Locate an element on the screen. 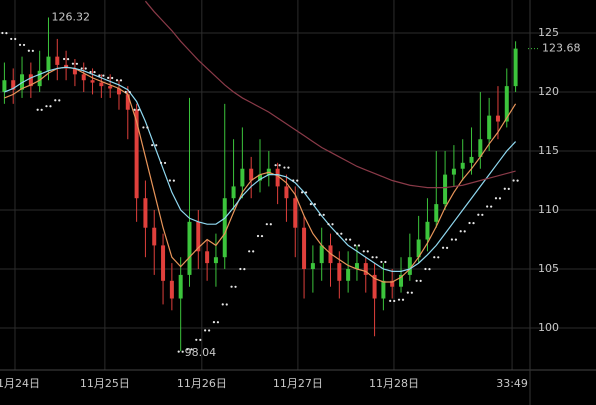 This screenshot has width=596, height=405. x-tick-label: 11月24日 is located at coordinates (20, 383).